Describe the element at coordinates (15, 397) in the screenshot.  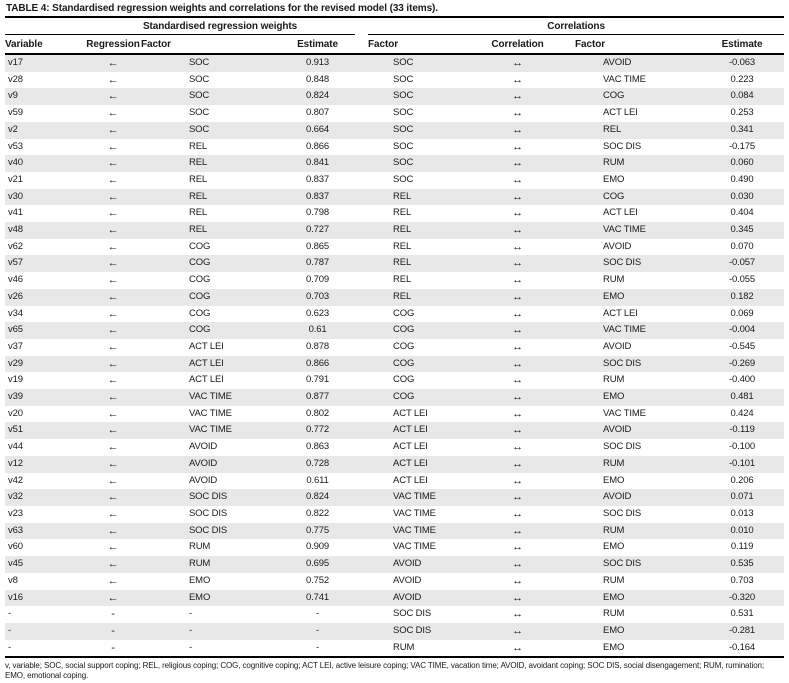
I see `cell-variable: v39` at that location.